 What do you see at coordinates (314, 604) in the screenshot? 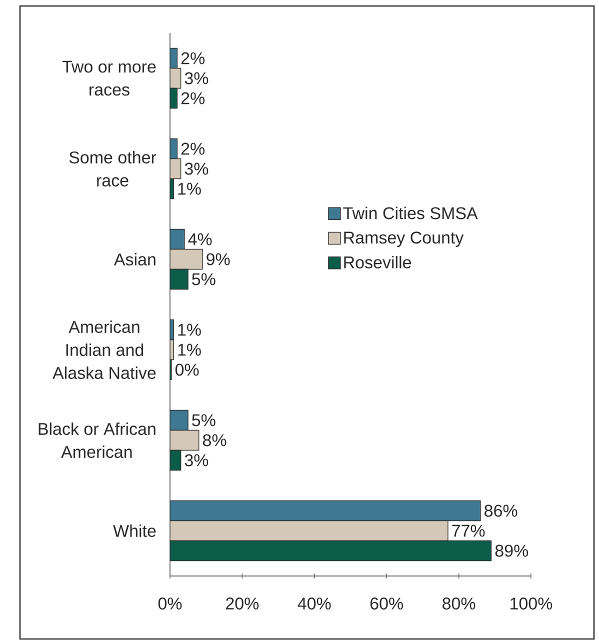
I see `x-tick-label: 40%` at bounding box center [314, 604].